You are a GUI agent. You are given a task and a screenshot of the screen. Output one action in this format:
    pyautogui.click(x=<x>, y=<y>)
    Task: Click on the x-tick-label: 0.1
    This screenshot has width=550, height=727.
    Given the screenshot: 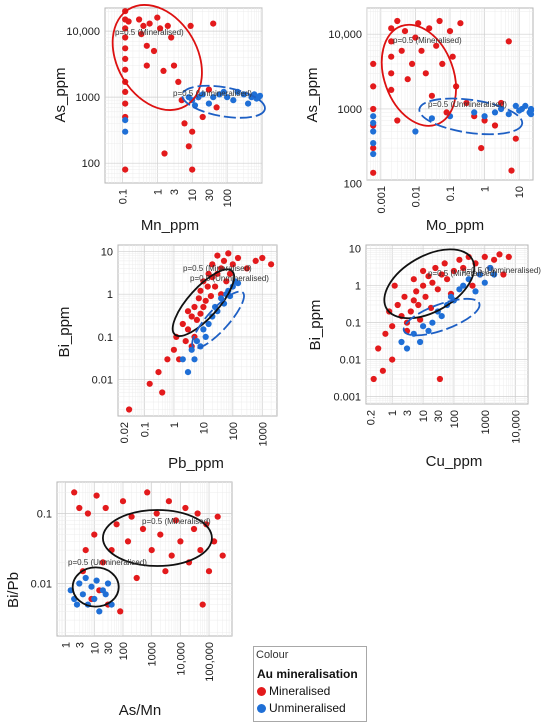 What is the action you would take?
    pyautogui.click(x=451, y=193)
    